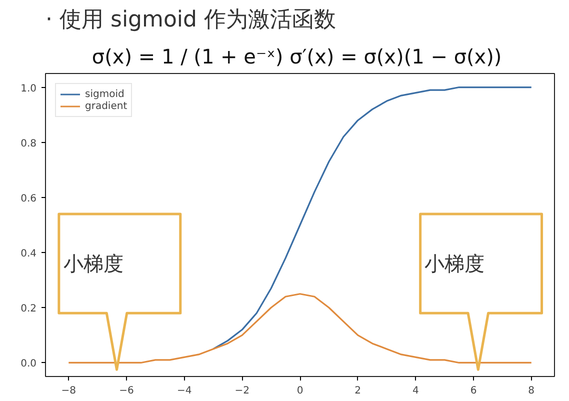  What do you see at coordinates (242, 391) in the screenshot?
I see `x-tick-label: −2` at bounding box center [242, 391].